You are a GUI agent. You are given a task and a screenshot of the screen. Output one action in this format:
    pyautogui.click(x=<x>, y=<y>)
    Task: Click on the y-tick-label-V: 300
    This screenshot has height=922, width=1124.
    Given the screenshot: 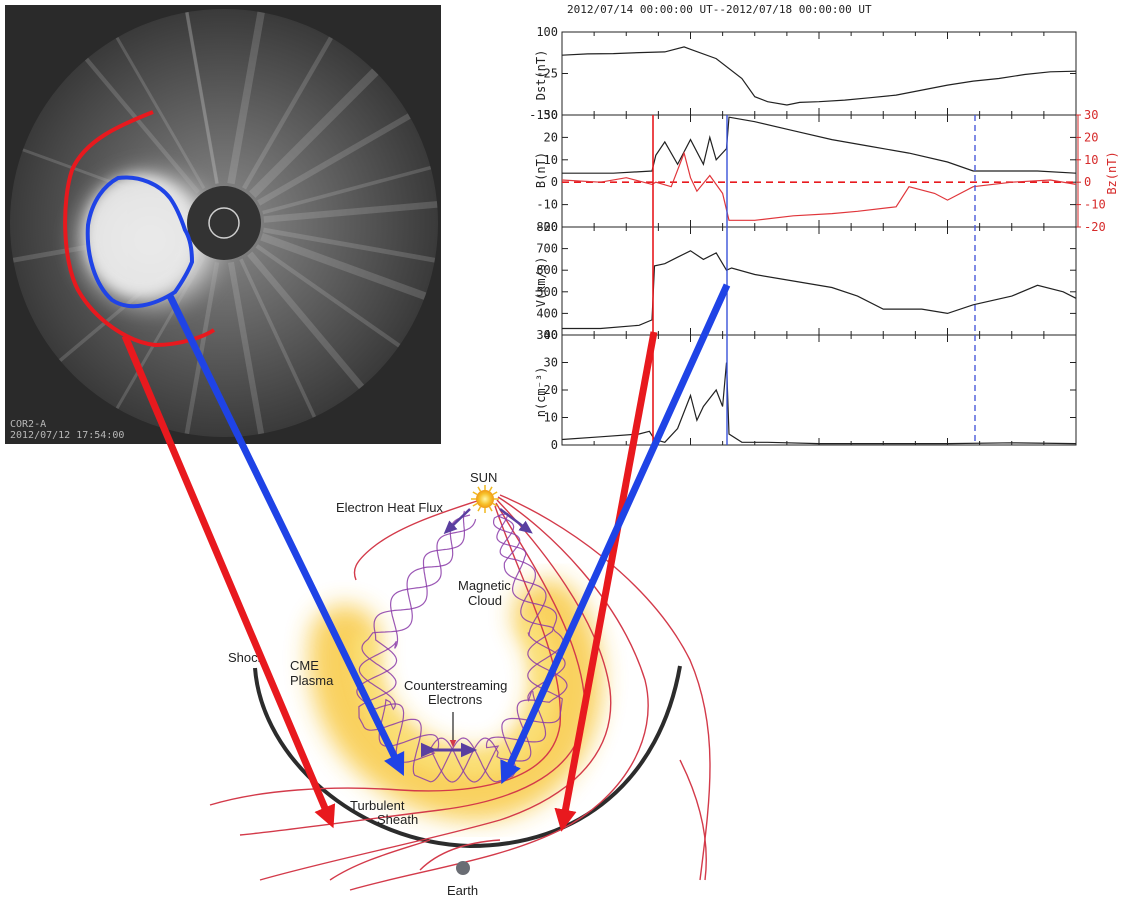 What is the action you would take?
    pyautogui.click(x=547, y=335)
    